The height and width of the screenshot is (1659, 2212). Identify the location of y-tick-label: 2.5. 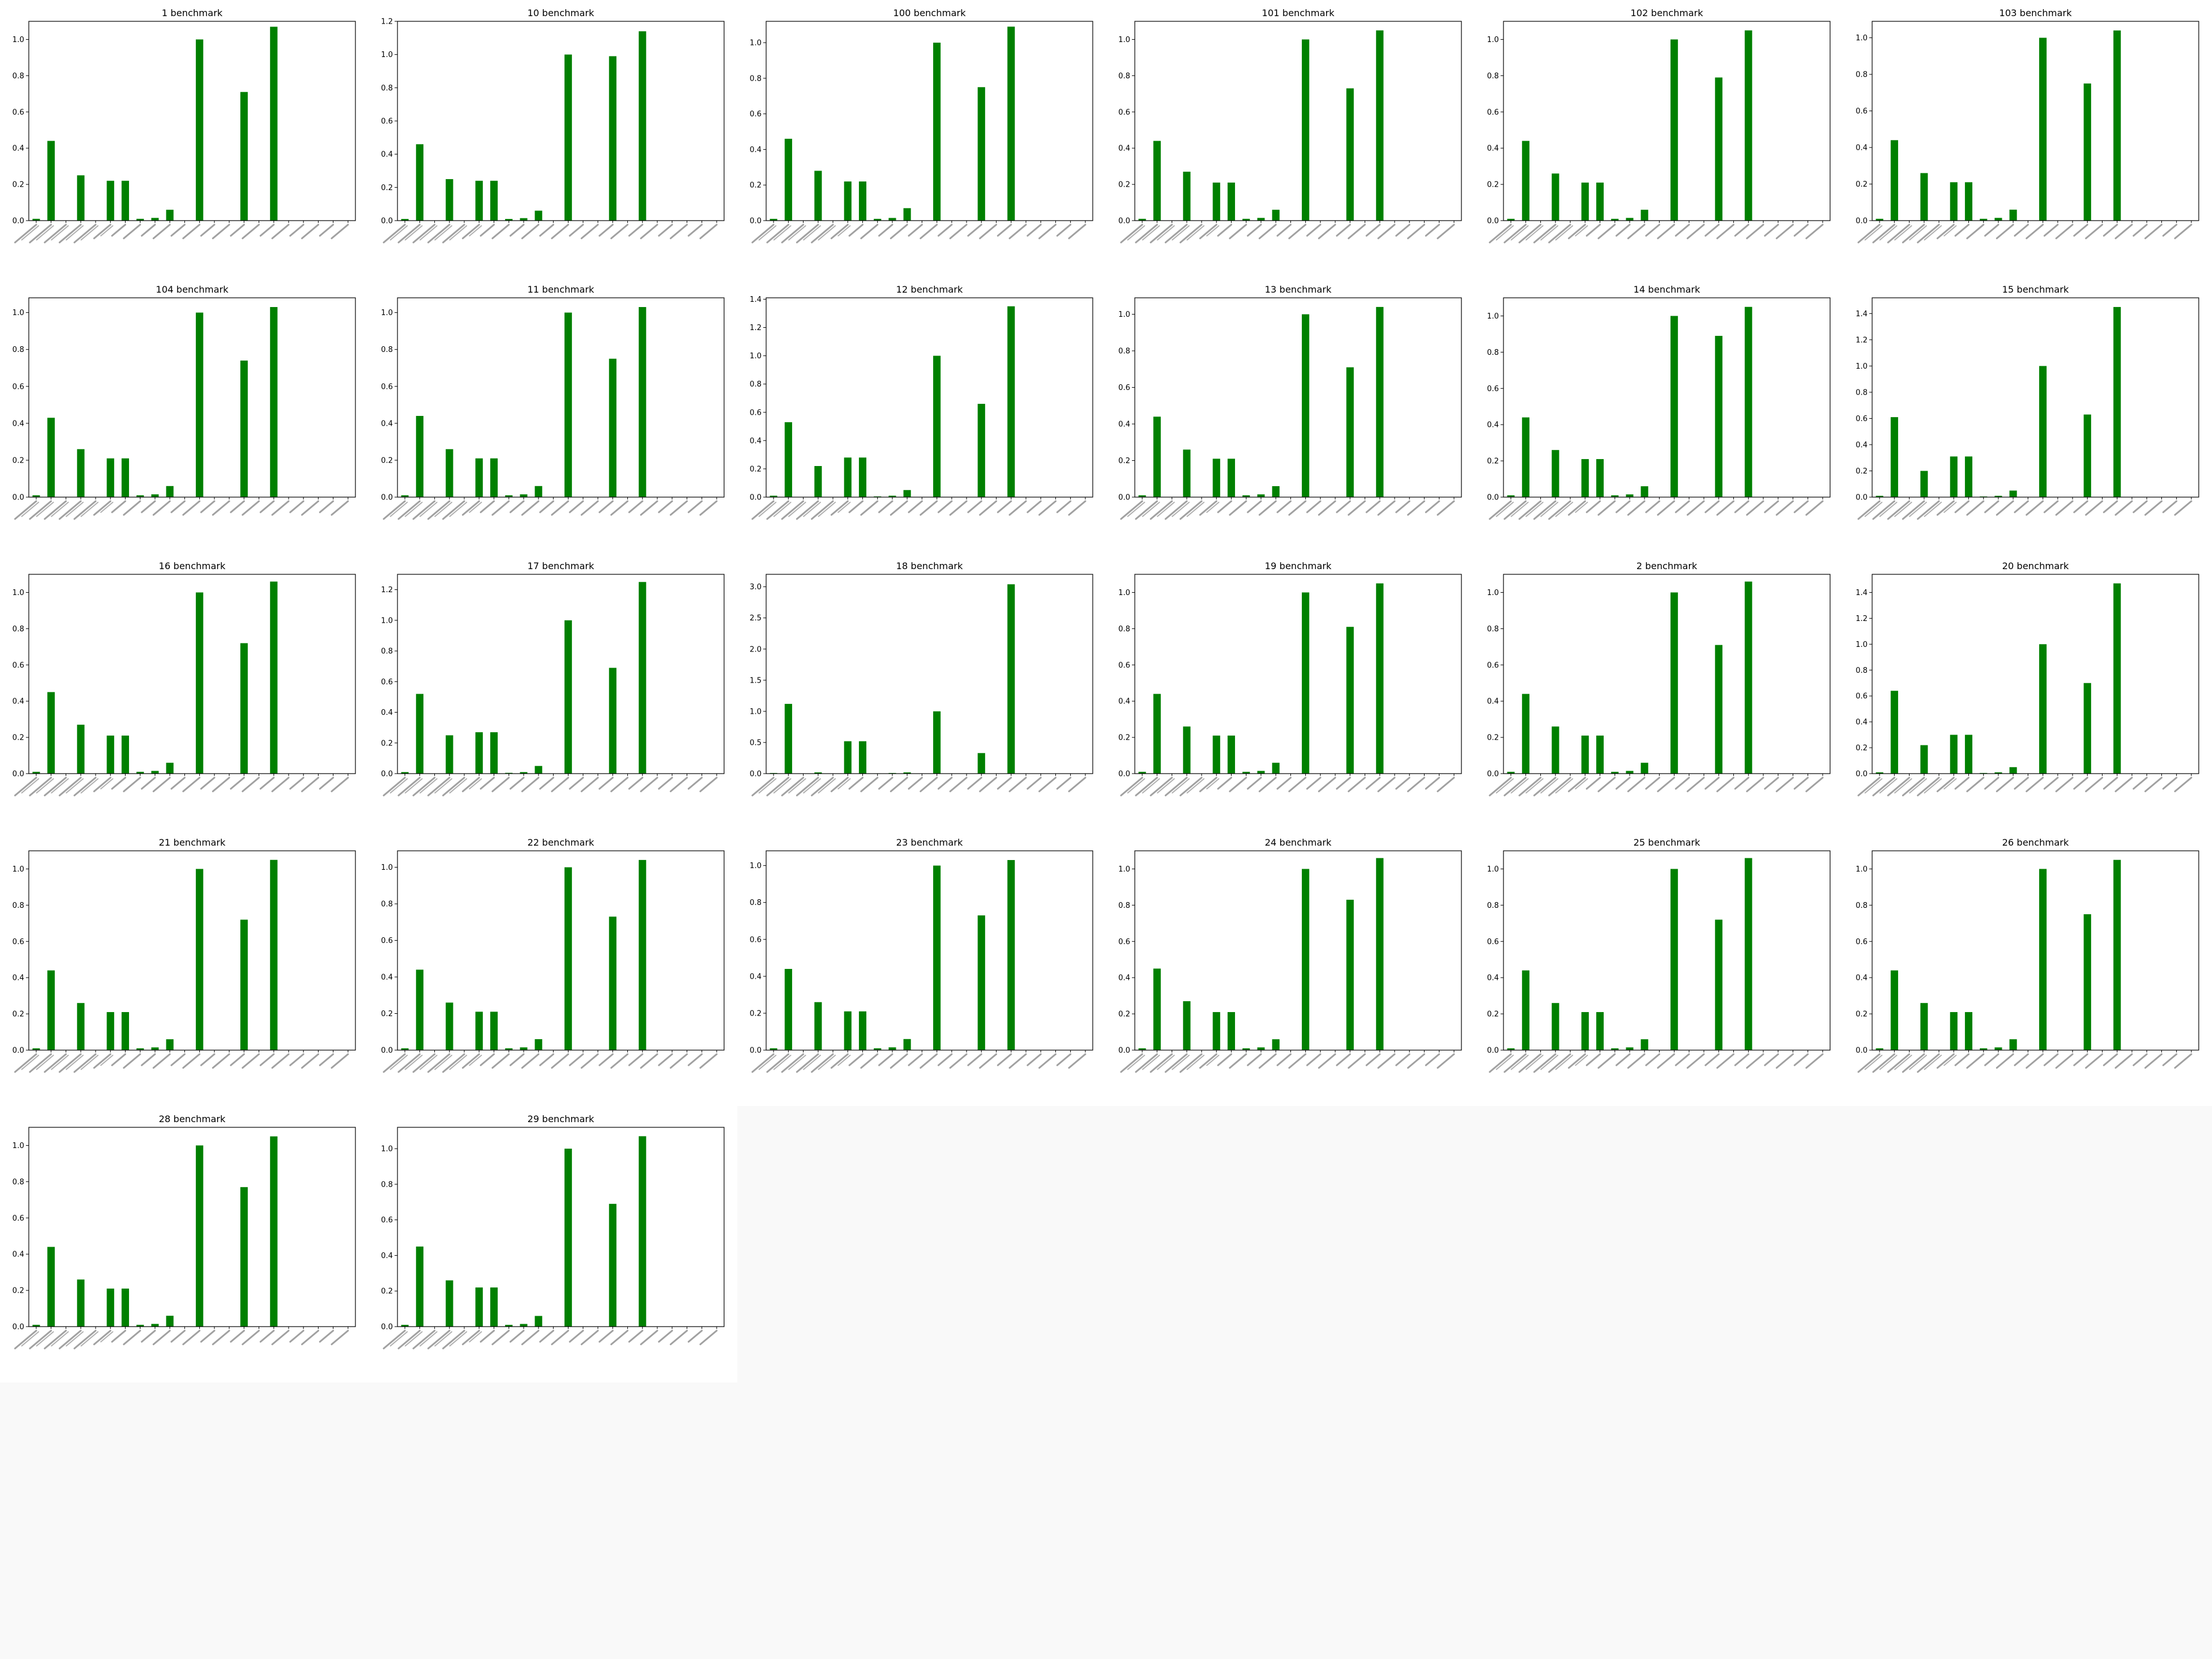
(755, 618).